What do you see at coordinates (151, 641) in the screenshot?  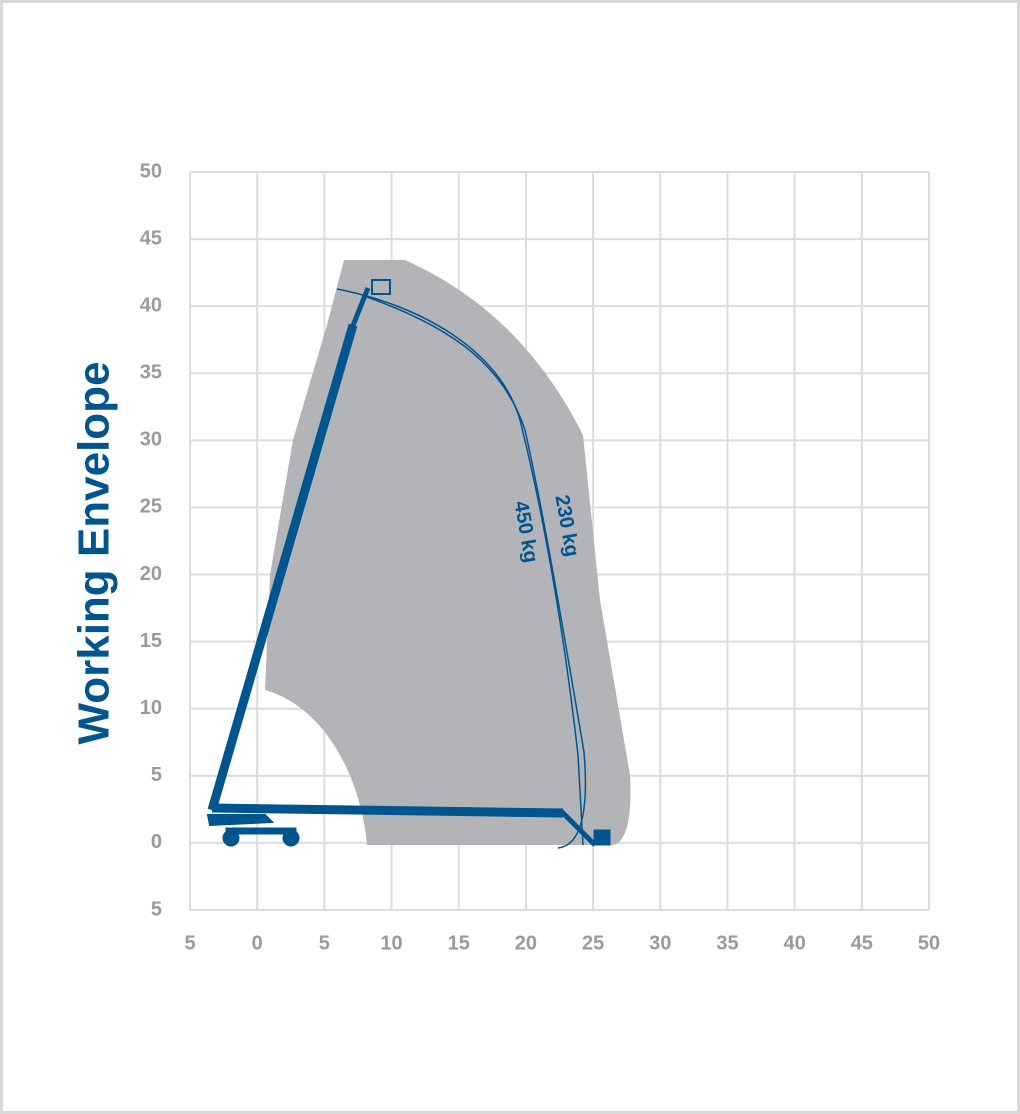 I see `y-tick-label: 15` at bounding box center [151, 641].